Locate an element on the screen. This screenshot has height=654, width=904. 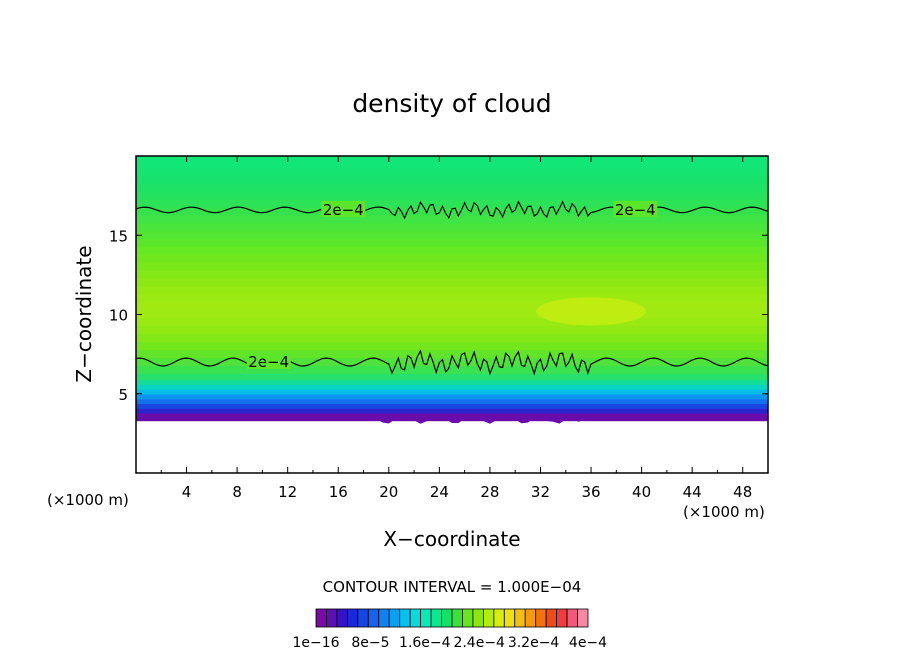
colorbar-tick-label: 1e−16 is located at coordinates (315, 643).